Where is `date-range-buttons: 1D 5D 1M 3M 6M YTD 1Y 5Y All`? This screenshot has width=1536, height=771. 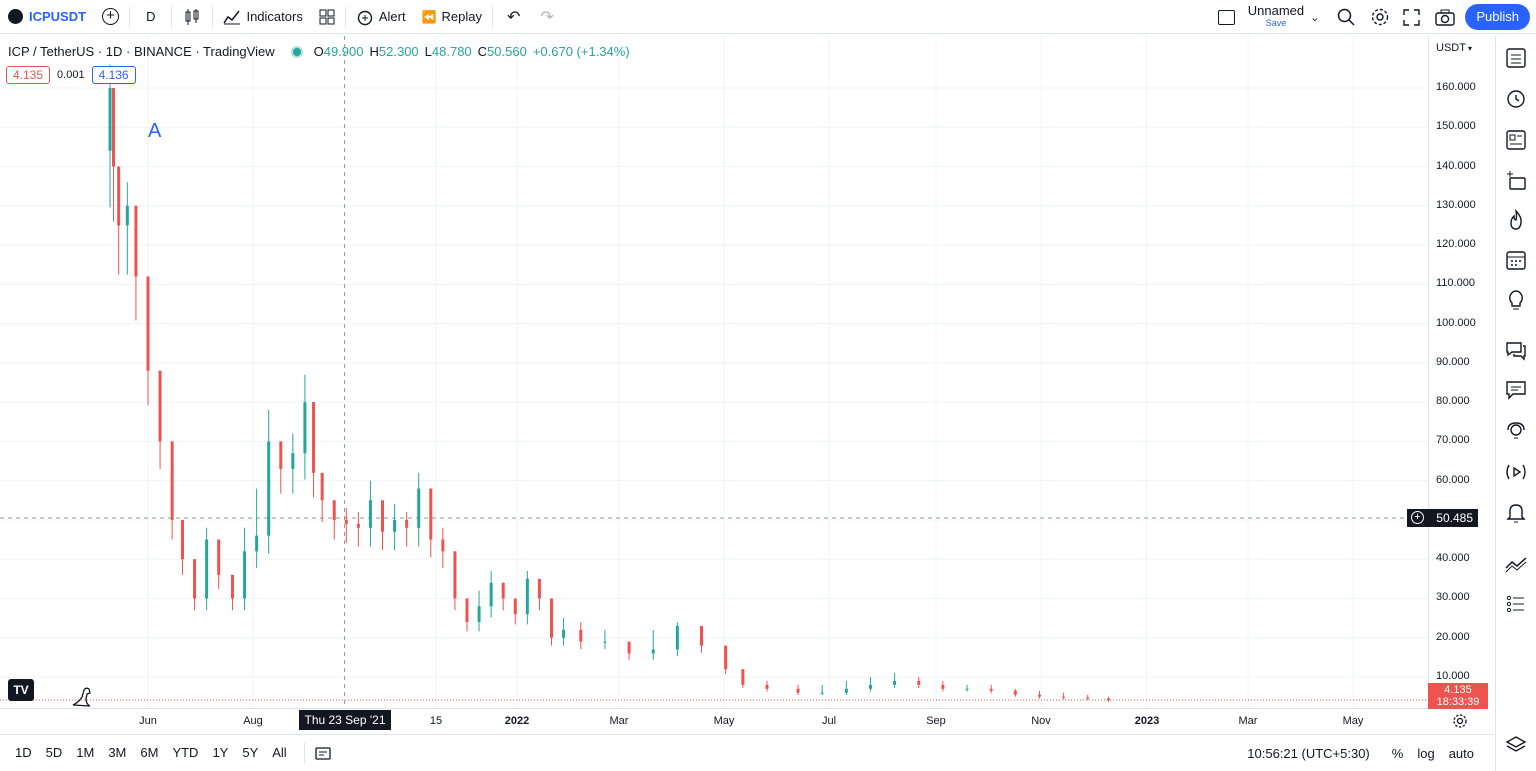 date-range-buttons: 1D 5D 1M 3M 6M YTD 1Y 5Y All is located at coordinates (151, 752).